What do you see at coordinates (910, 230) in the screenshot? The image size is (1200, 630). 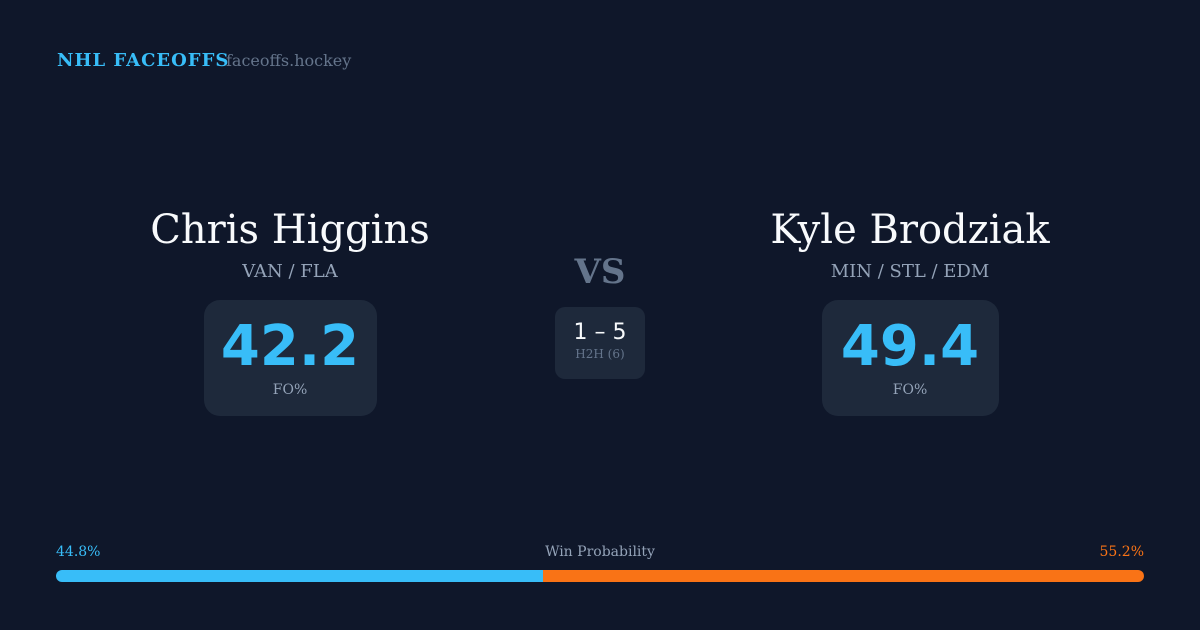 I see `player-name: Kyle Brodziak` at bounding box center [910, 230].